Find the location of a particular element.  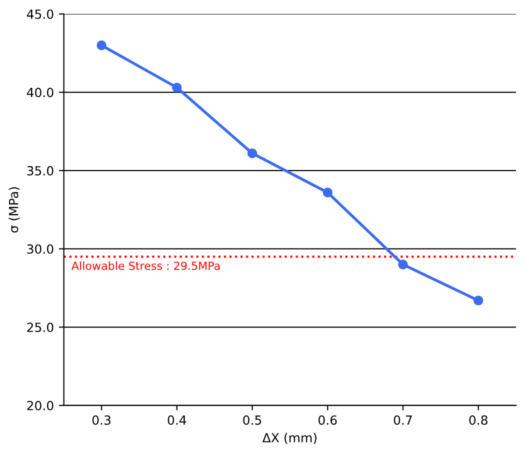

y-tick-label: 45.0 is located at coordinates (40, 14).